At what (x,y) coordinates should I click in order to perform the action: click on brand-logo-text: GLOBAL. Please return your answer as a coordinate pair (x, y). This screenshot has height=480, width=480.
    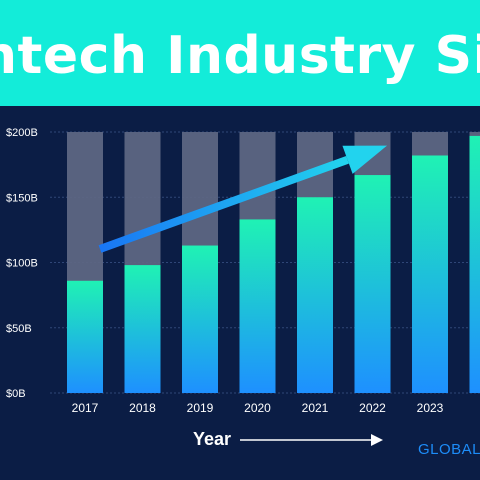
    Looking at the image, I should click on (449, 449).